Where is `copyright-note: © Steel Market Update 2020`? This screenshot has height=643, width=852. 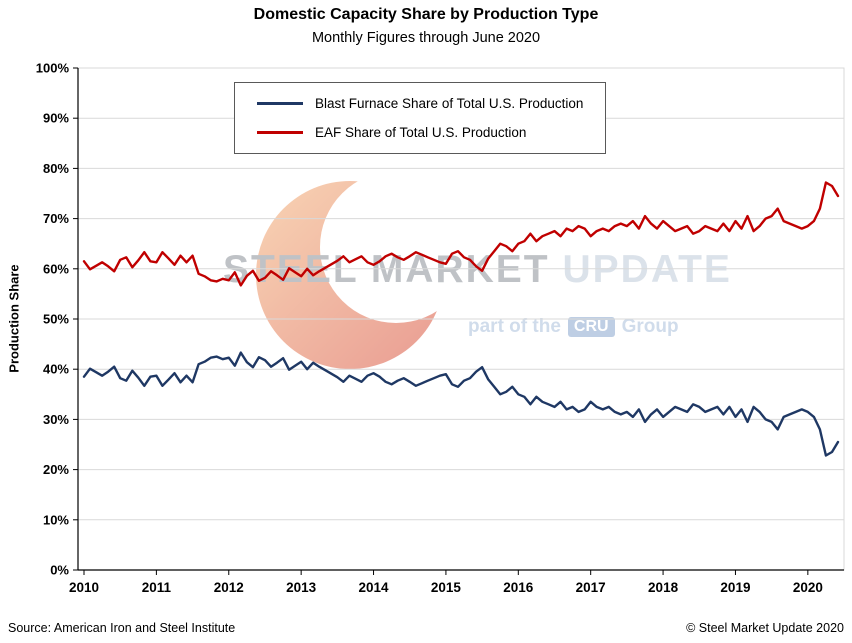 copyright-note: © Steel Market Update 2020 is located at coordinates (765, 628).